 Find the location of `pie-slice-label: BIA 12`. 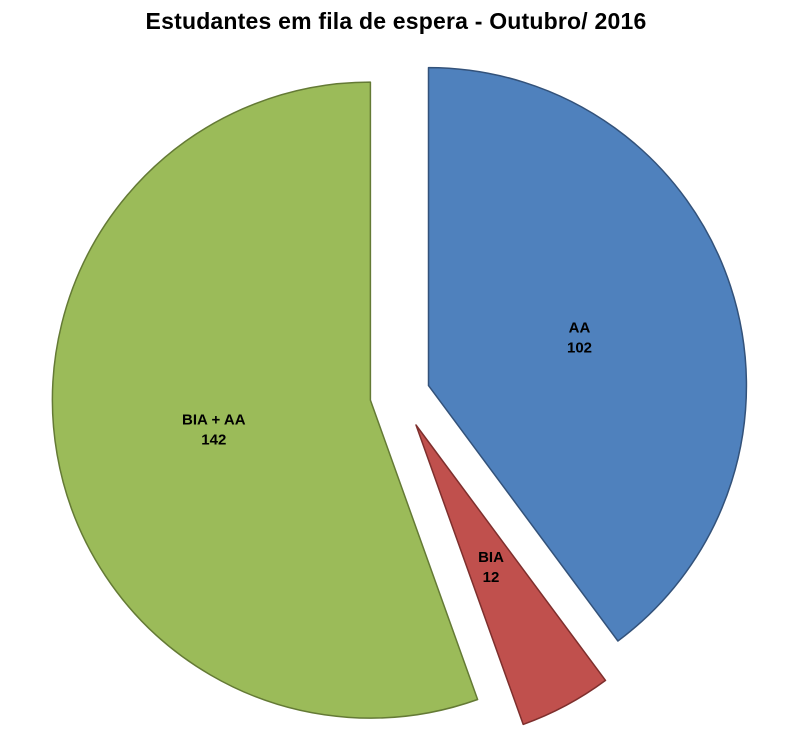

pie-slice-label: BIA 12 is located at coordinates (491, 567).